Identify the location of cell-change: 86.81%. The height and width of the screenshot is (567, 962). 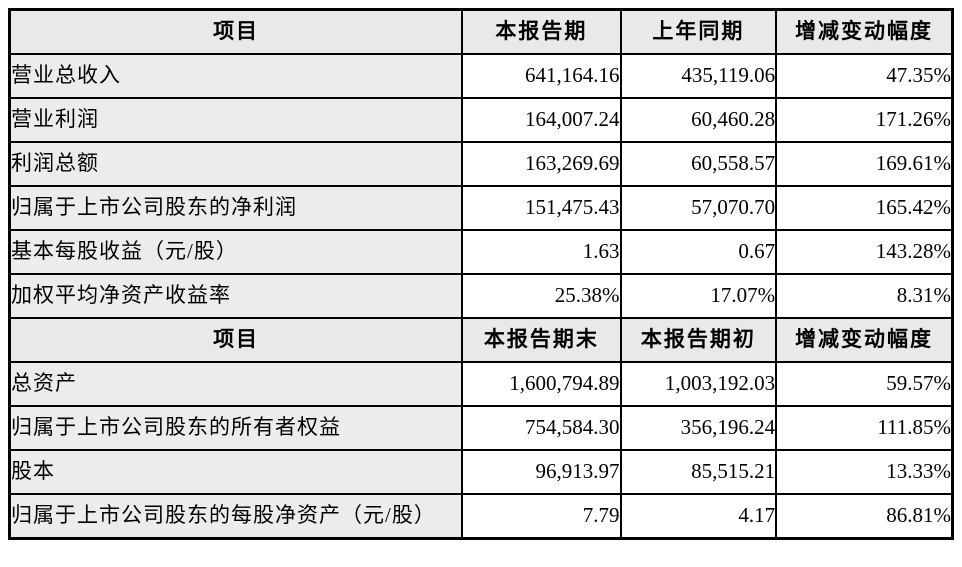
(864, 516).